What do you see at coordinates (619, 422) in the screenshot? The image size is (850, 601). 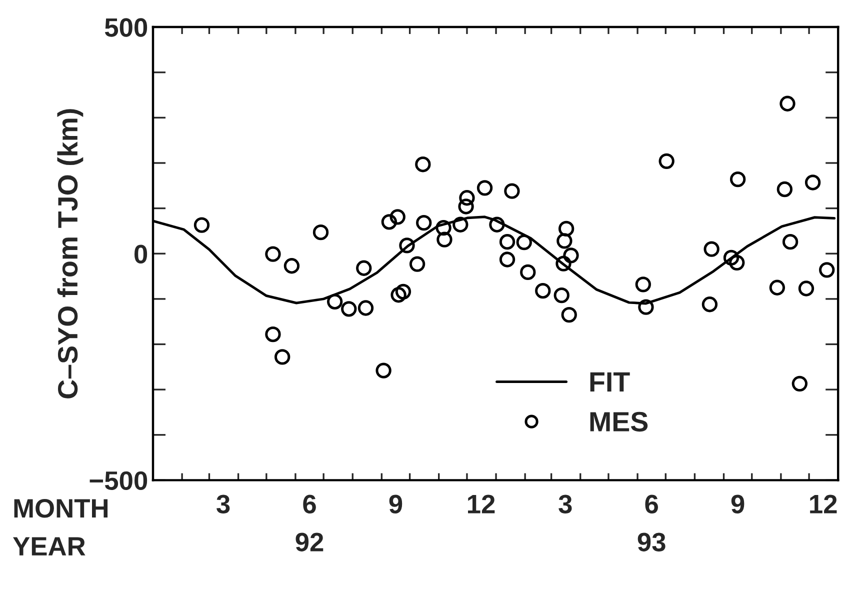 I see `legend-label: MES` at bounding box center [619, 422].